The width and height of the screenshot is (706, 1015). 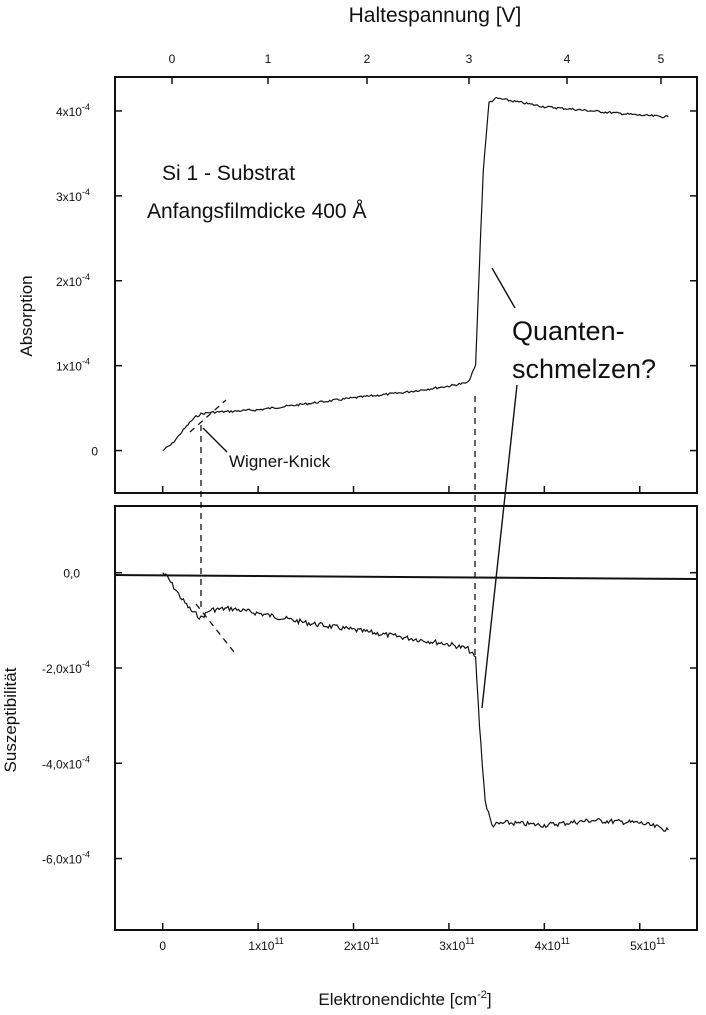 I want to click on knee-tangent-top, so click(x=208, y=416).